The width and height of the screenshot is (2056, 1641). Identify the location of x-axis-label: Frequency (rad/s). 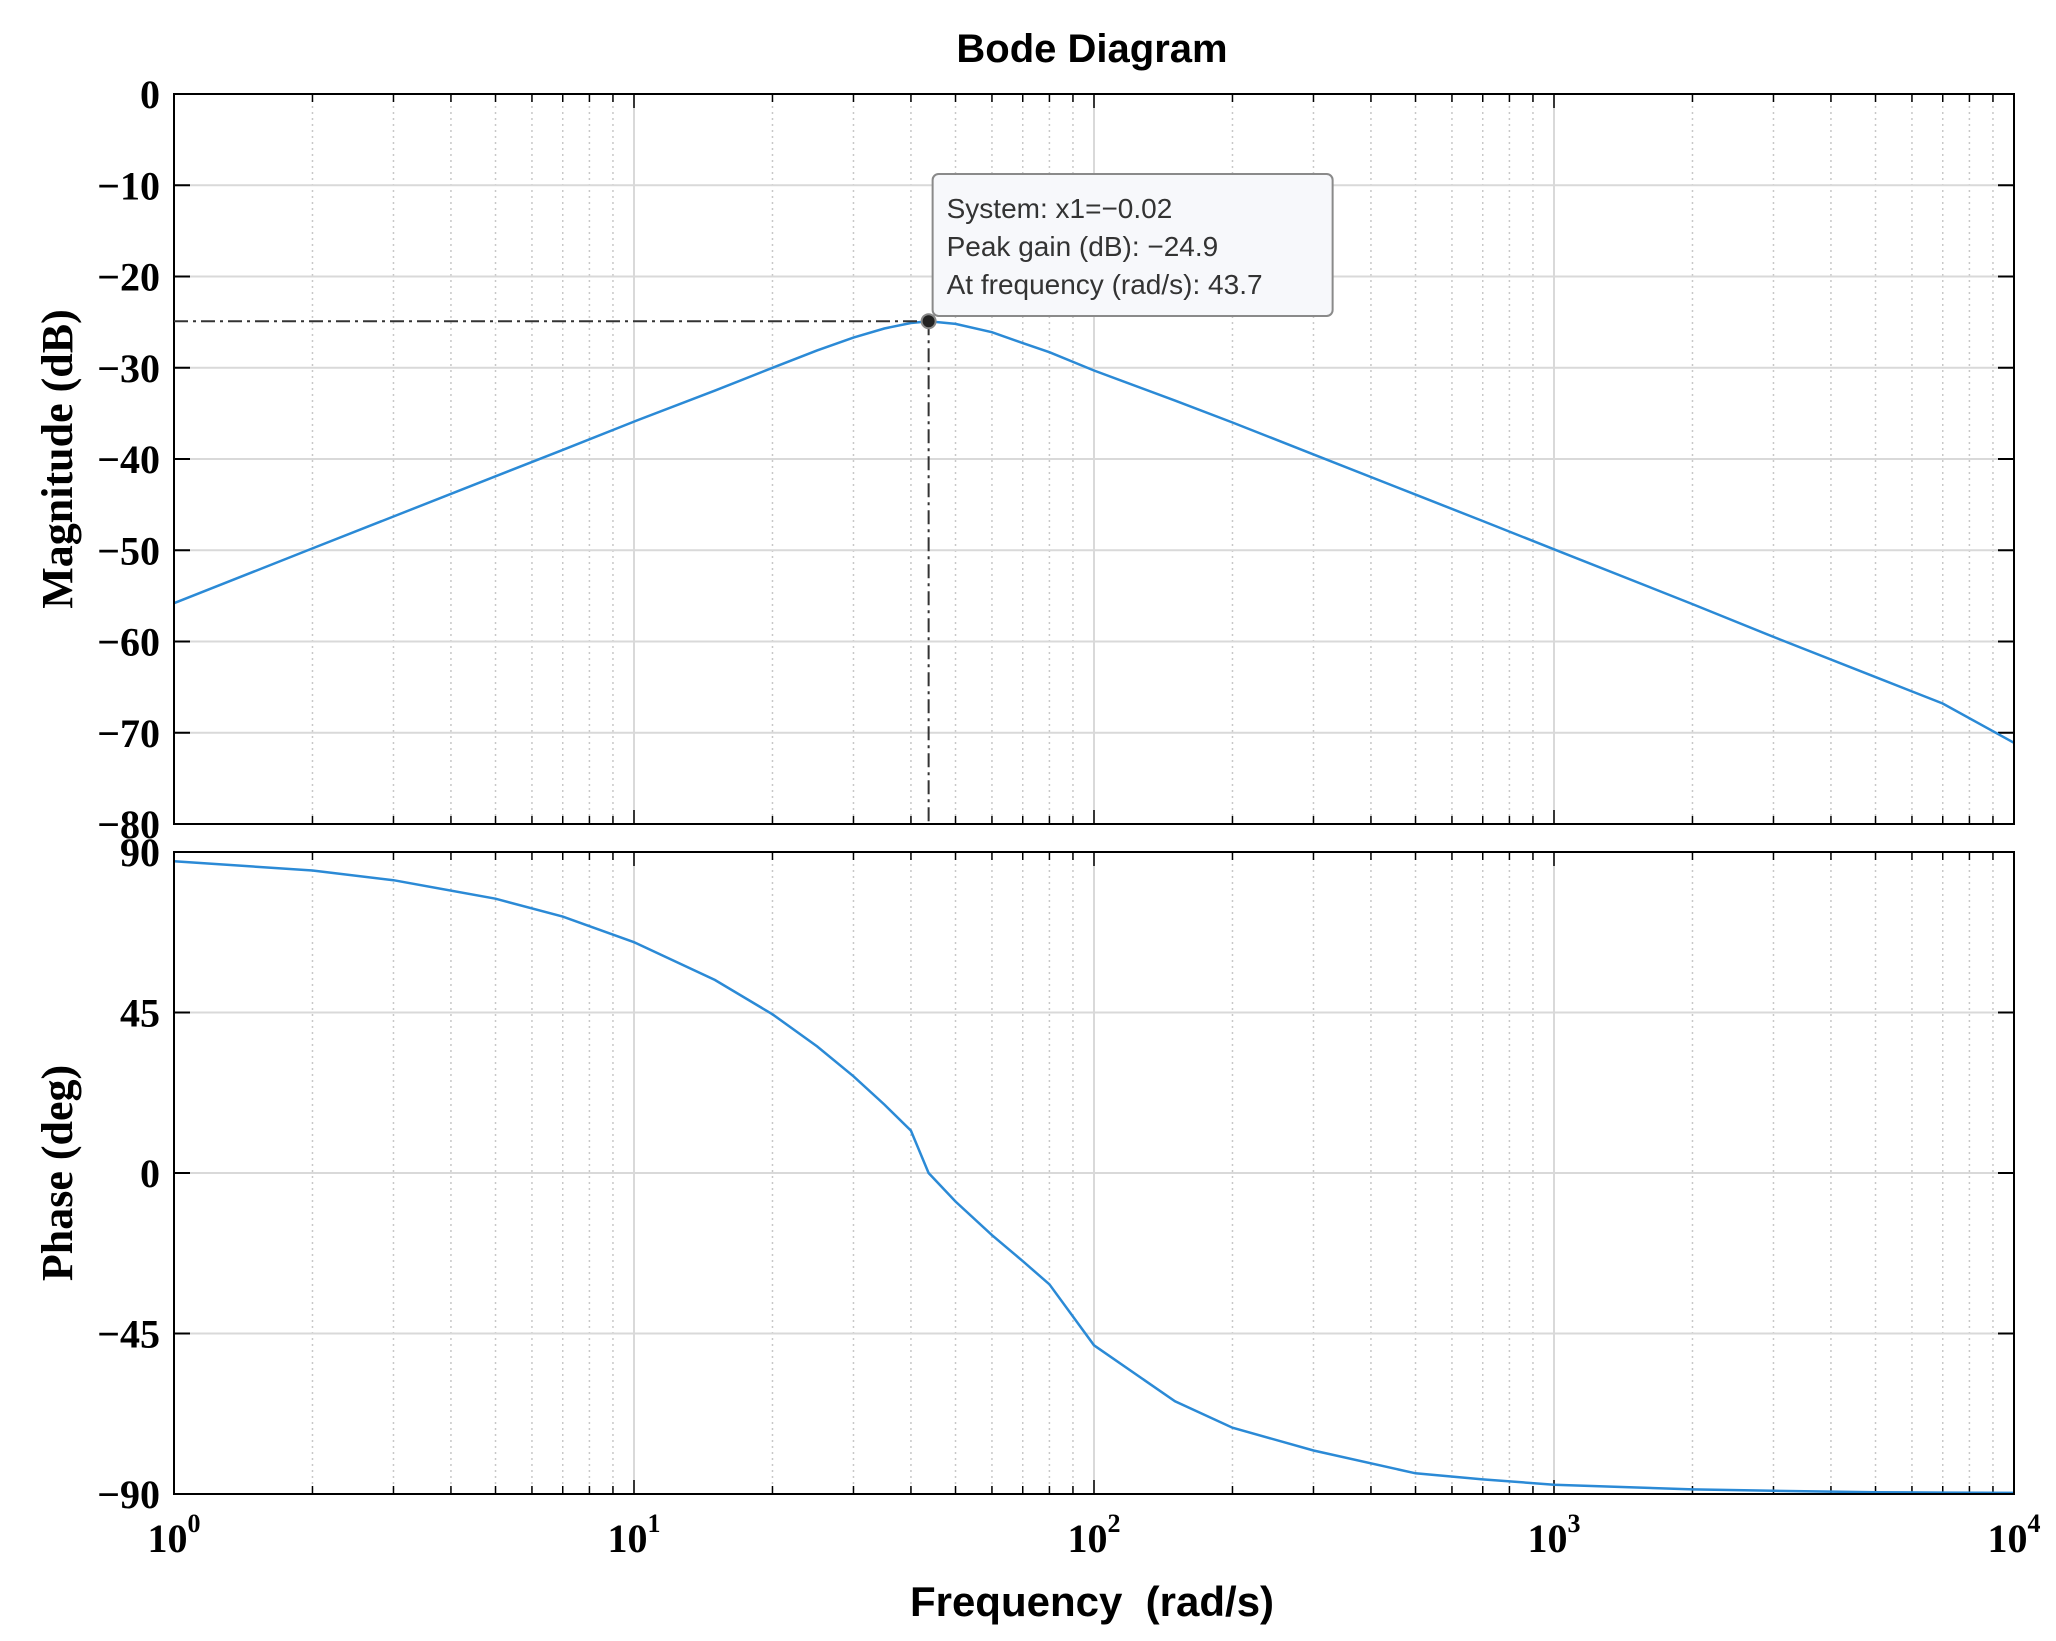
(1092, 1601).